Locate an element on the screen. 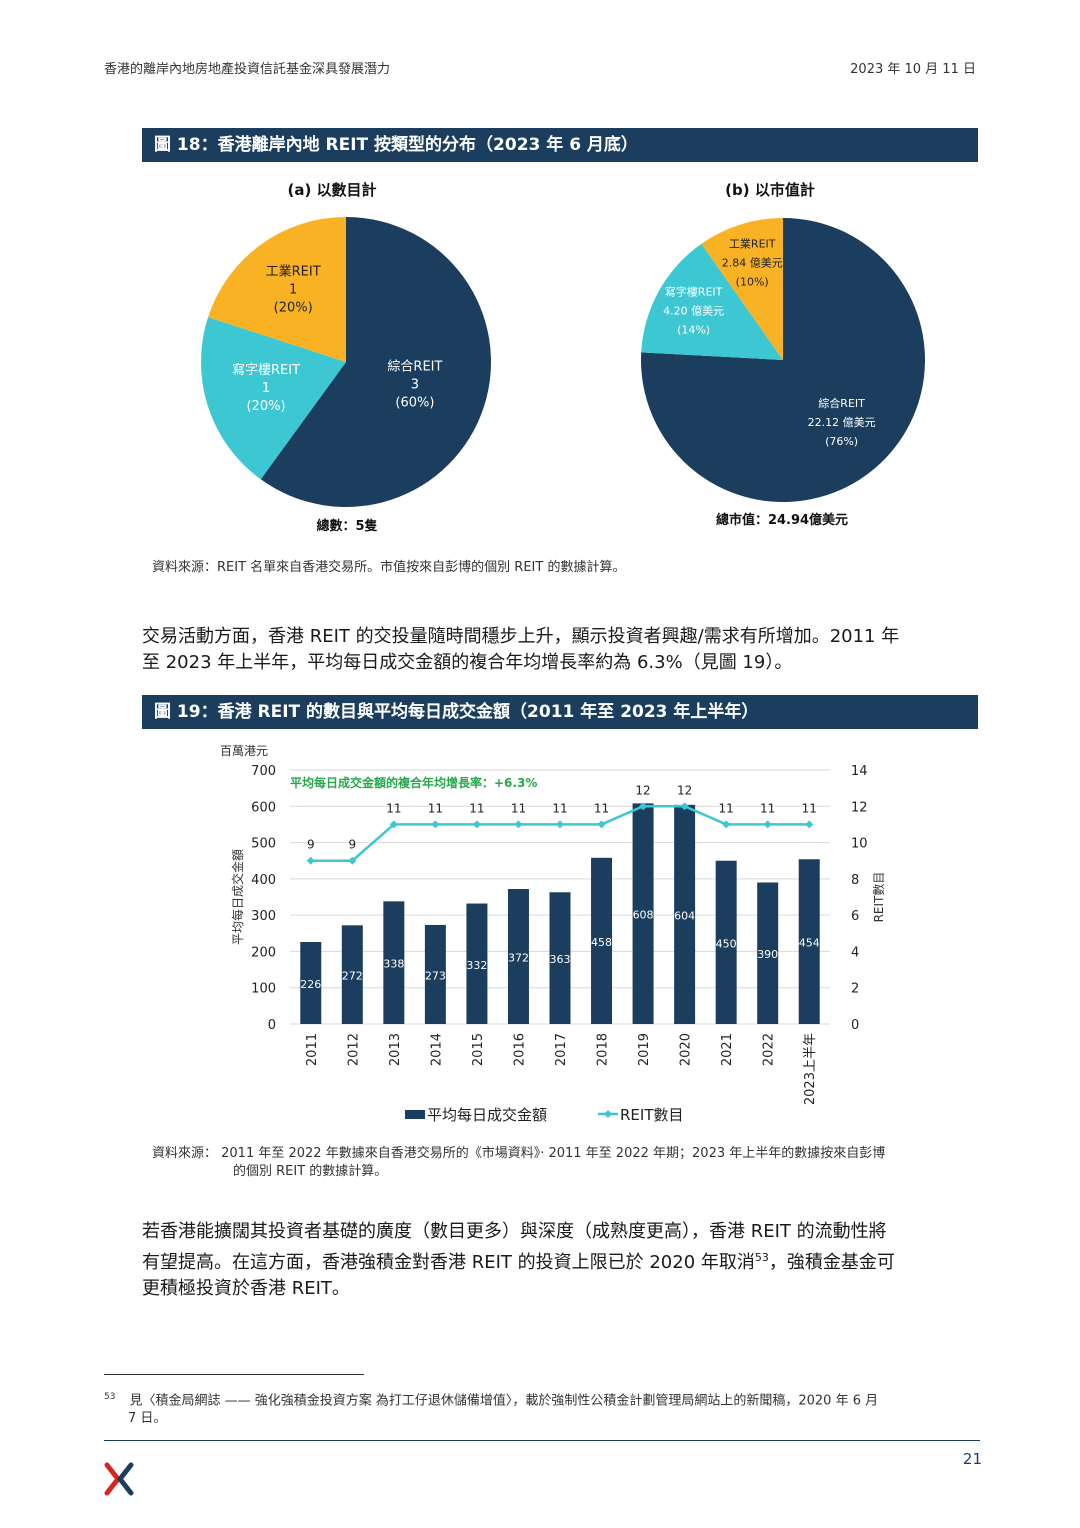 The image size is (1080, 1528). paragraph-text: ，強積金基金可 is located at coordinates (831, 1262).